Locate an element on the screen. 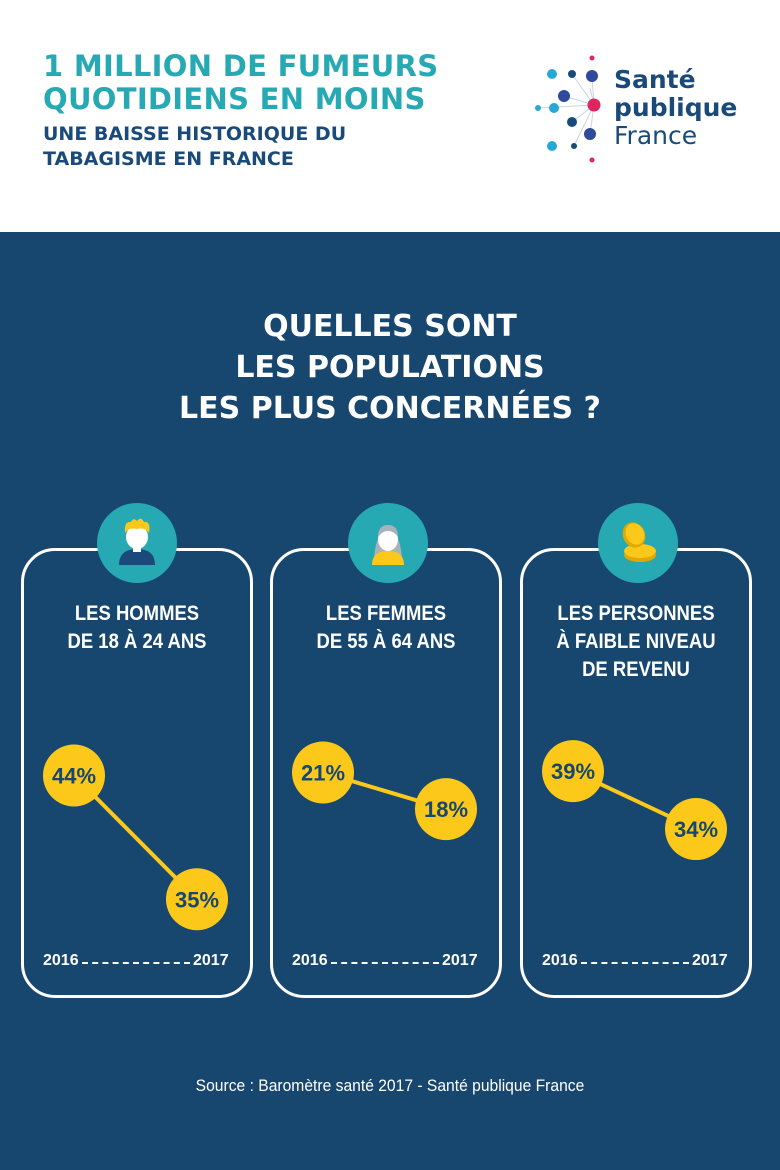 Image resolution: width=780 pixels, height=1170 pixels. card-title-women: LES FEMMES DE 55 À 64 ANS is located at coordinates (386, 628).